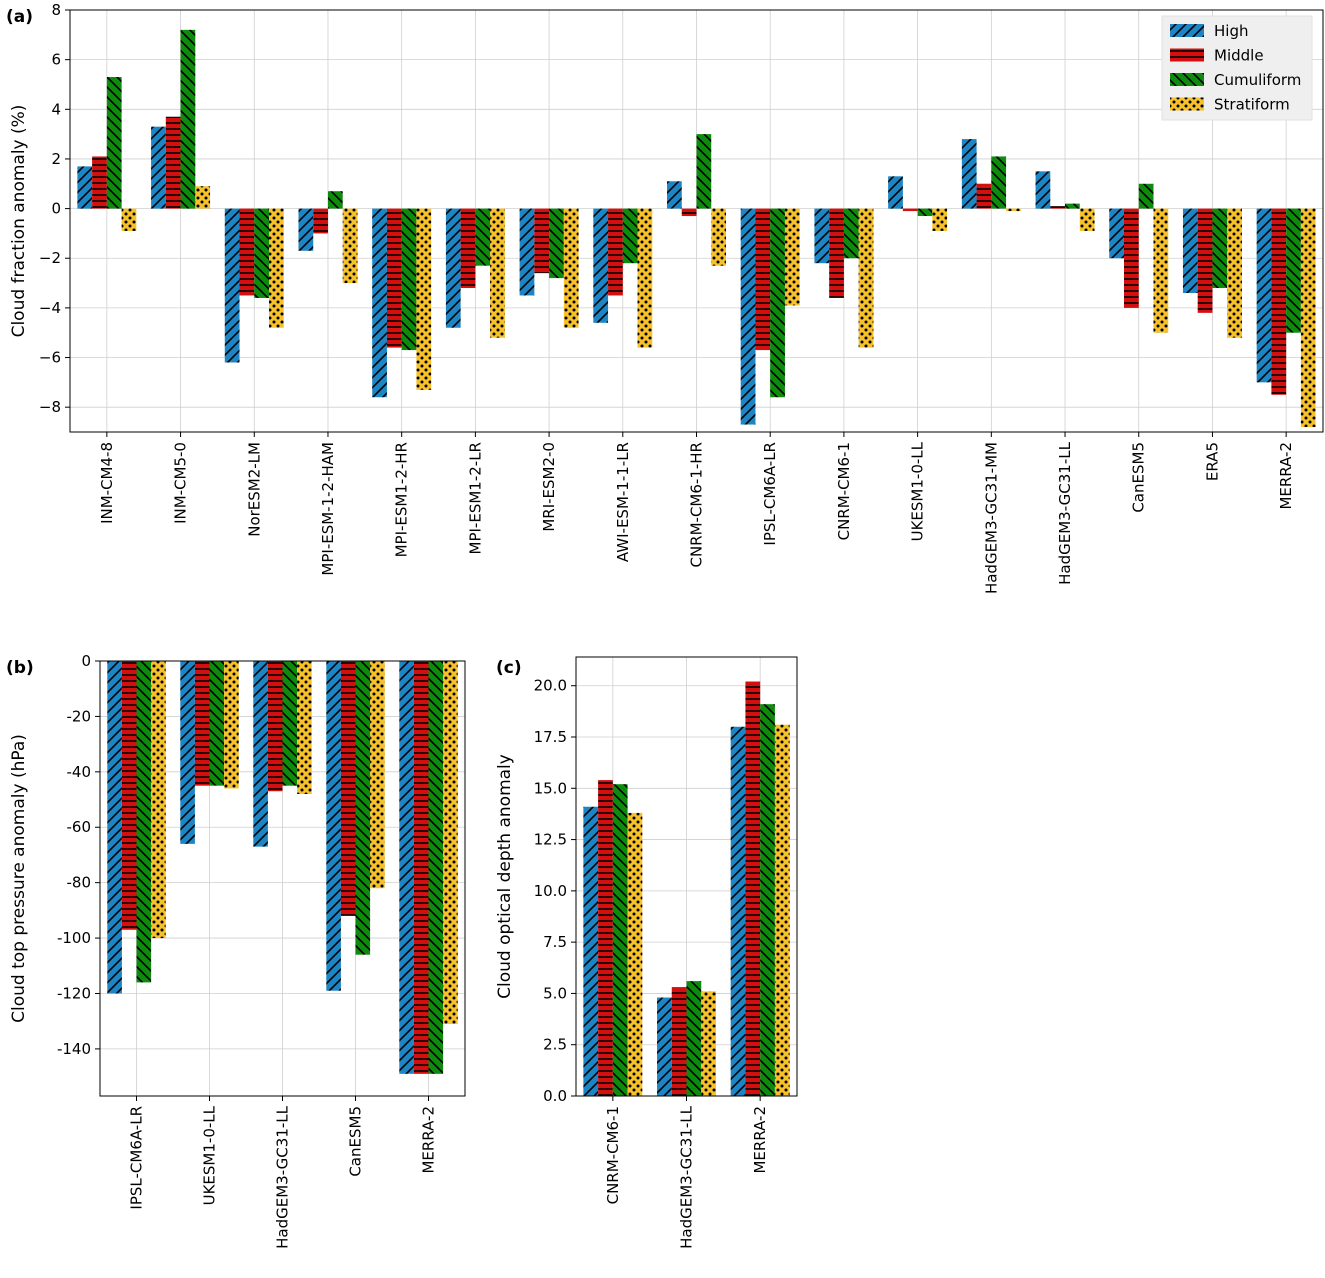 Image resolution: width=1325 pixels, height=1278 pixels. I want to click on y-axis: 0.0 2.5 5.0 7.5 10.0 12.5 15.0 17.5 20.0, so click(555, 891).